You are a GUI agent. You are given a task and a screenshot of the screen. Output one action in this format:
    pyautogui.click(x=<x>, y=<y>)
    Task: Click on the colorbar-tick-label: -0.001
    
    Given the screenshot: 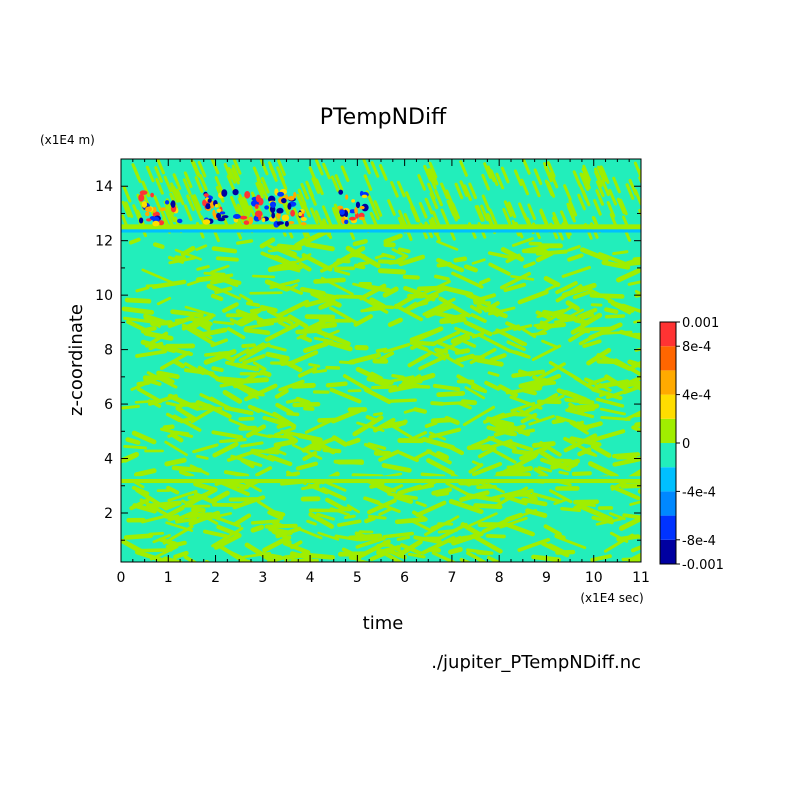 What is the action you would take?
    pyautogui.click(x=703, y=565)
    